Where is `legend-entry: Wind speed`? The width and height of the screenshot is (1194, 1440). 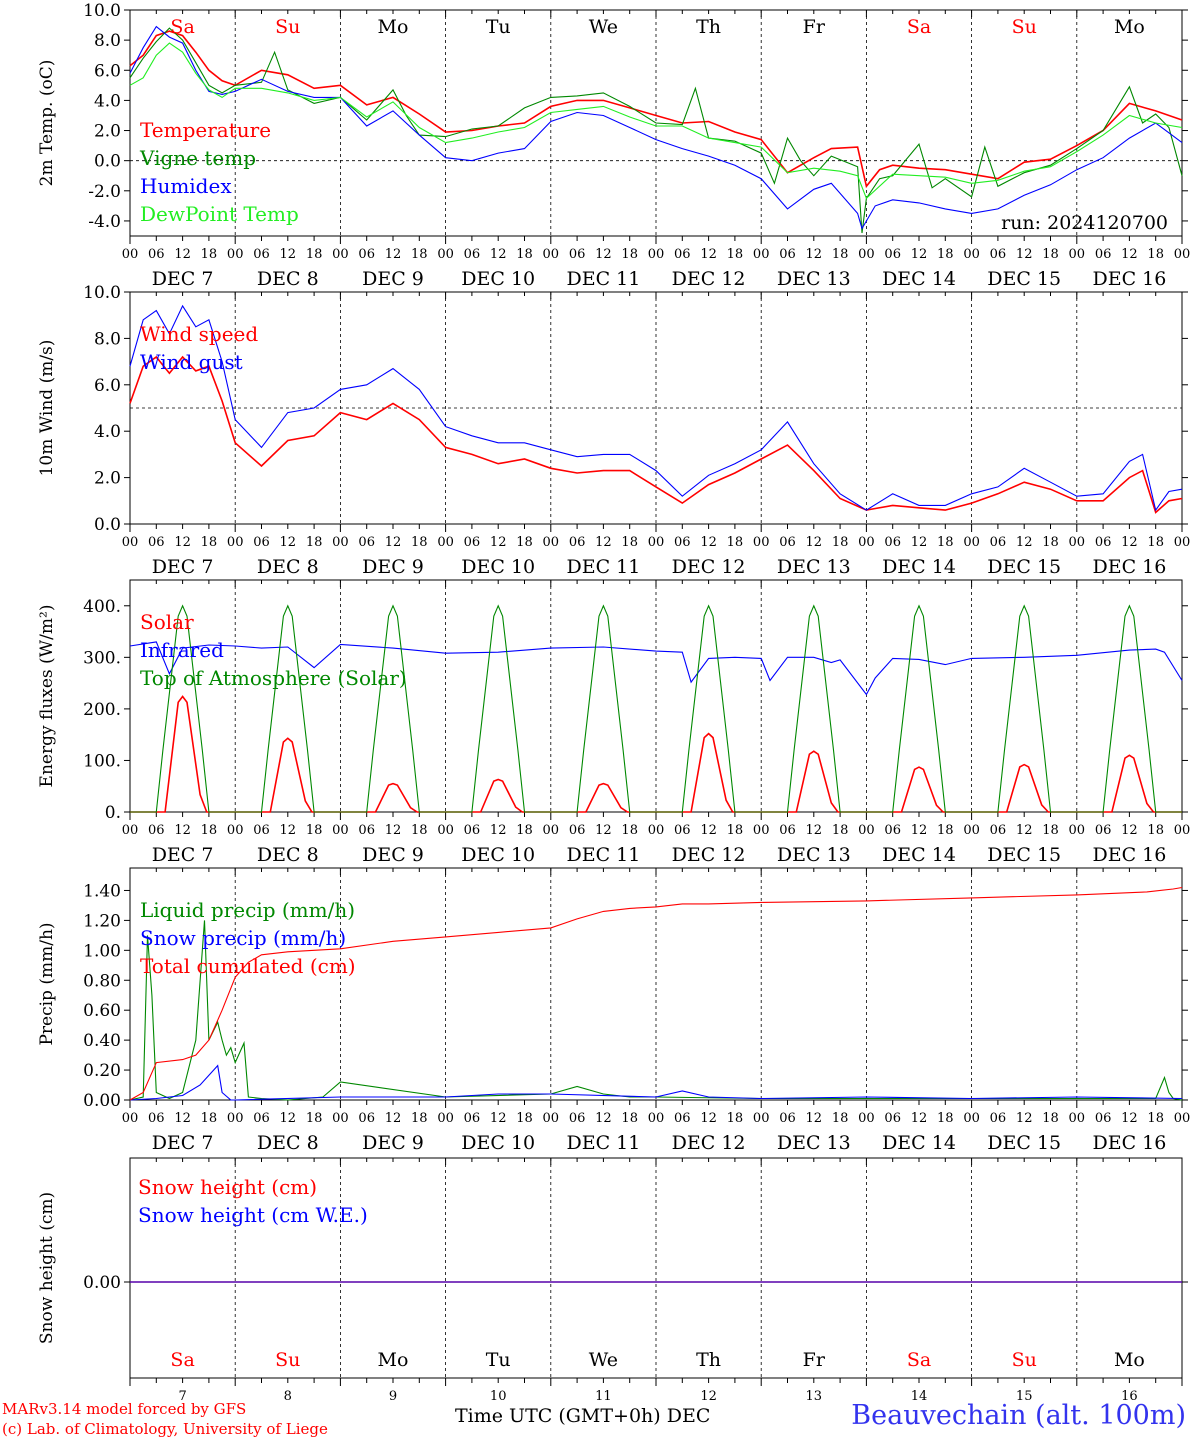 legend-entry: Wind speed is located at coordinates (199, 334).